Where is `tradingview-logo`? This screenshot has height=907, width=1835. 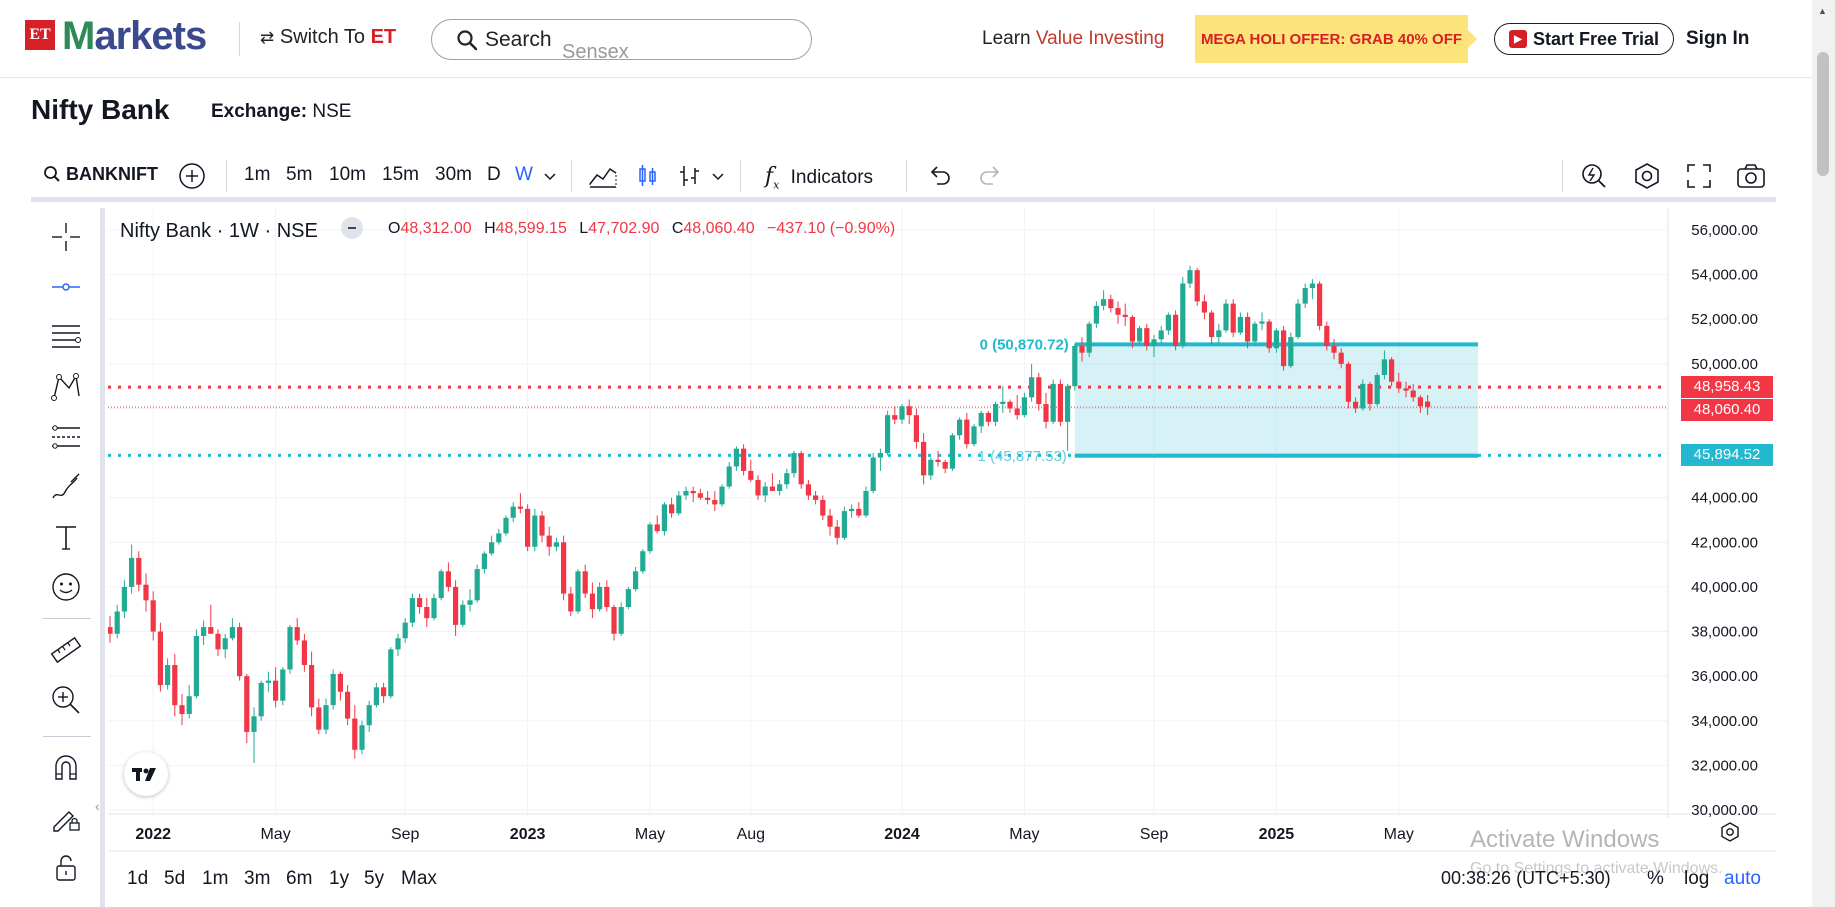 tradingview-logo is located at coordinates (146, 774).